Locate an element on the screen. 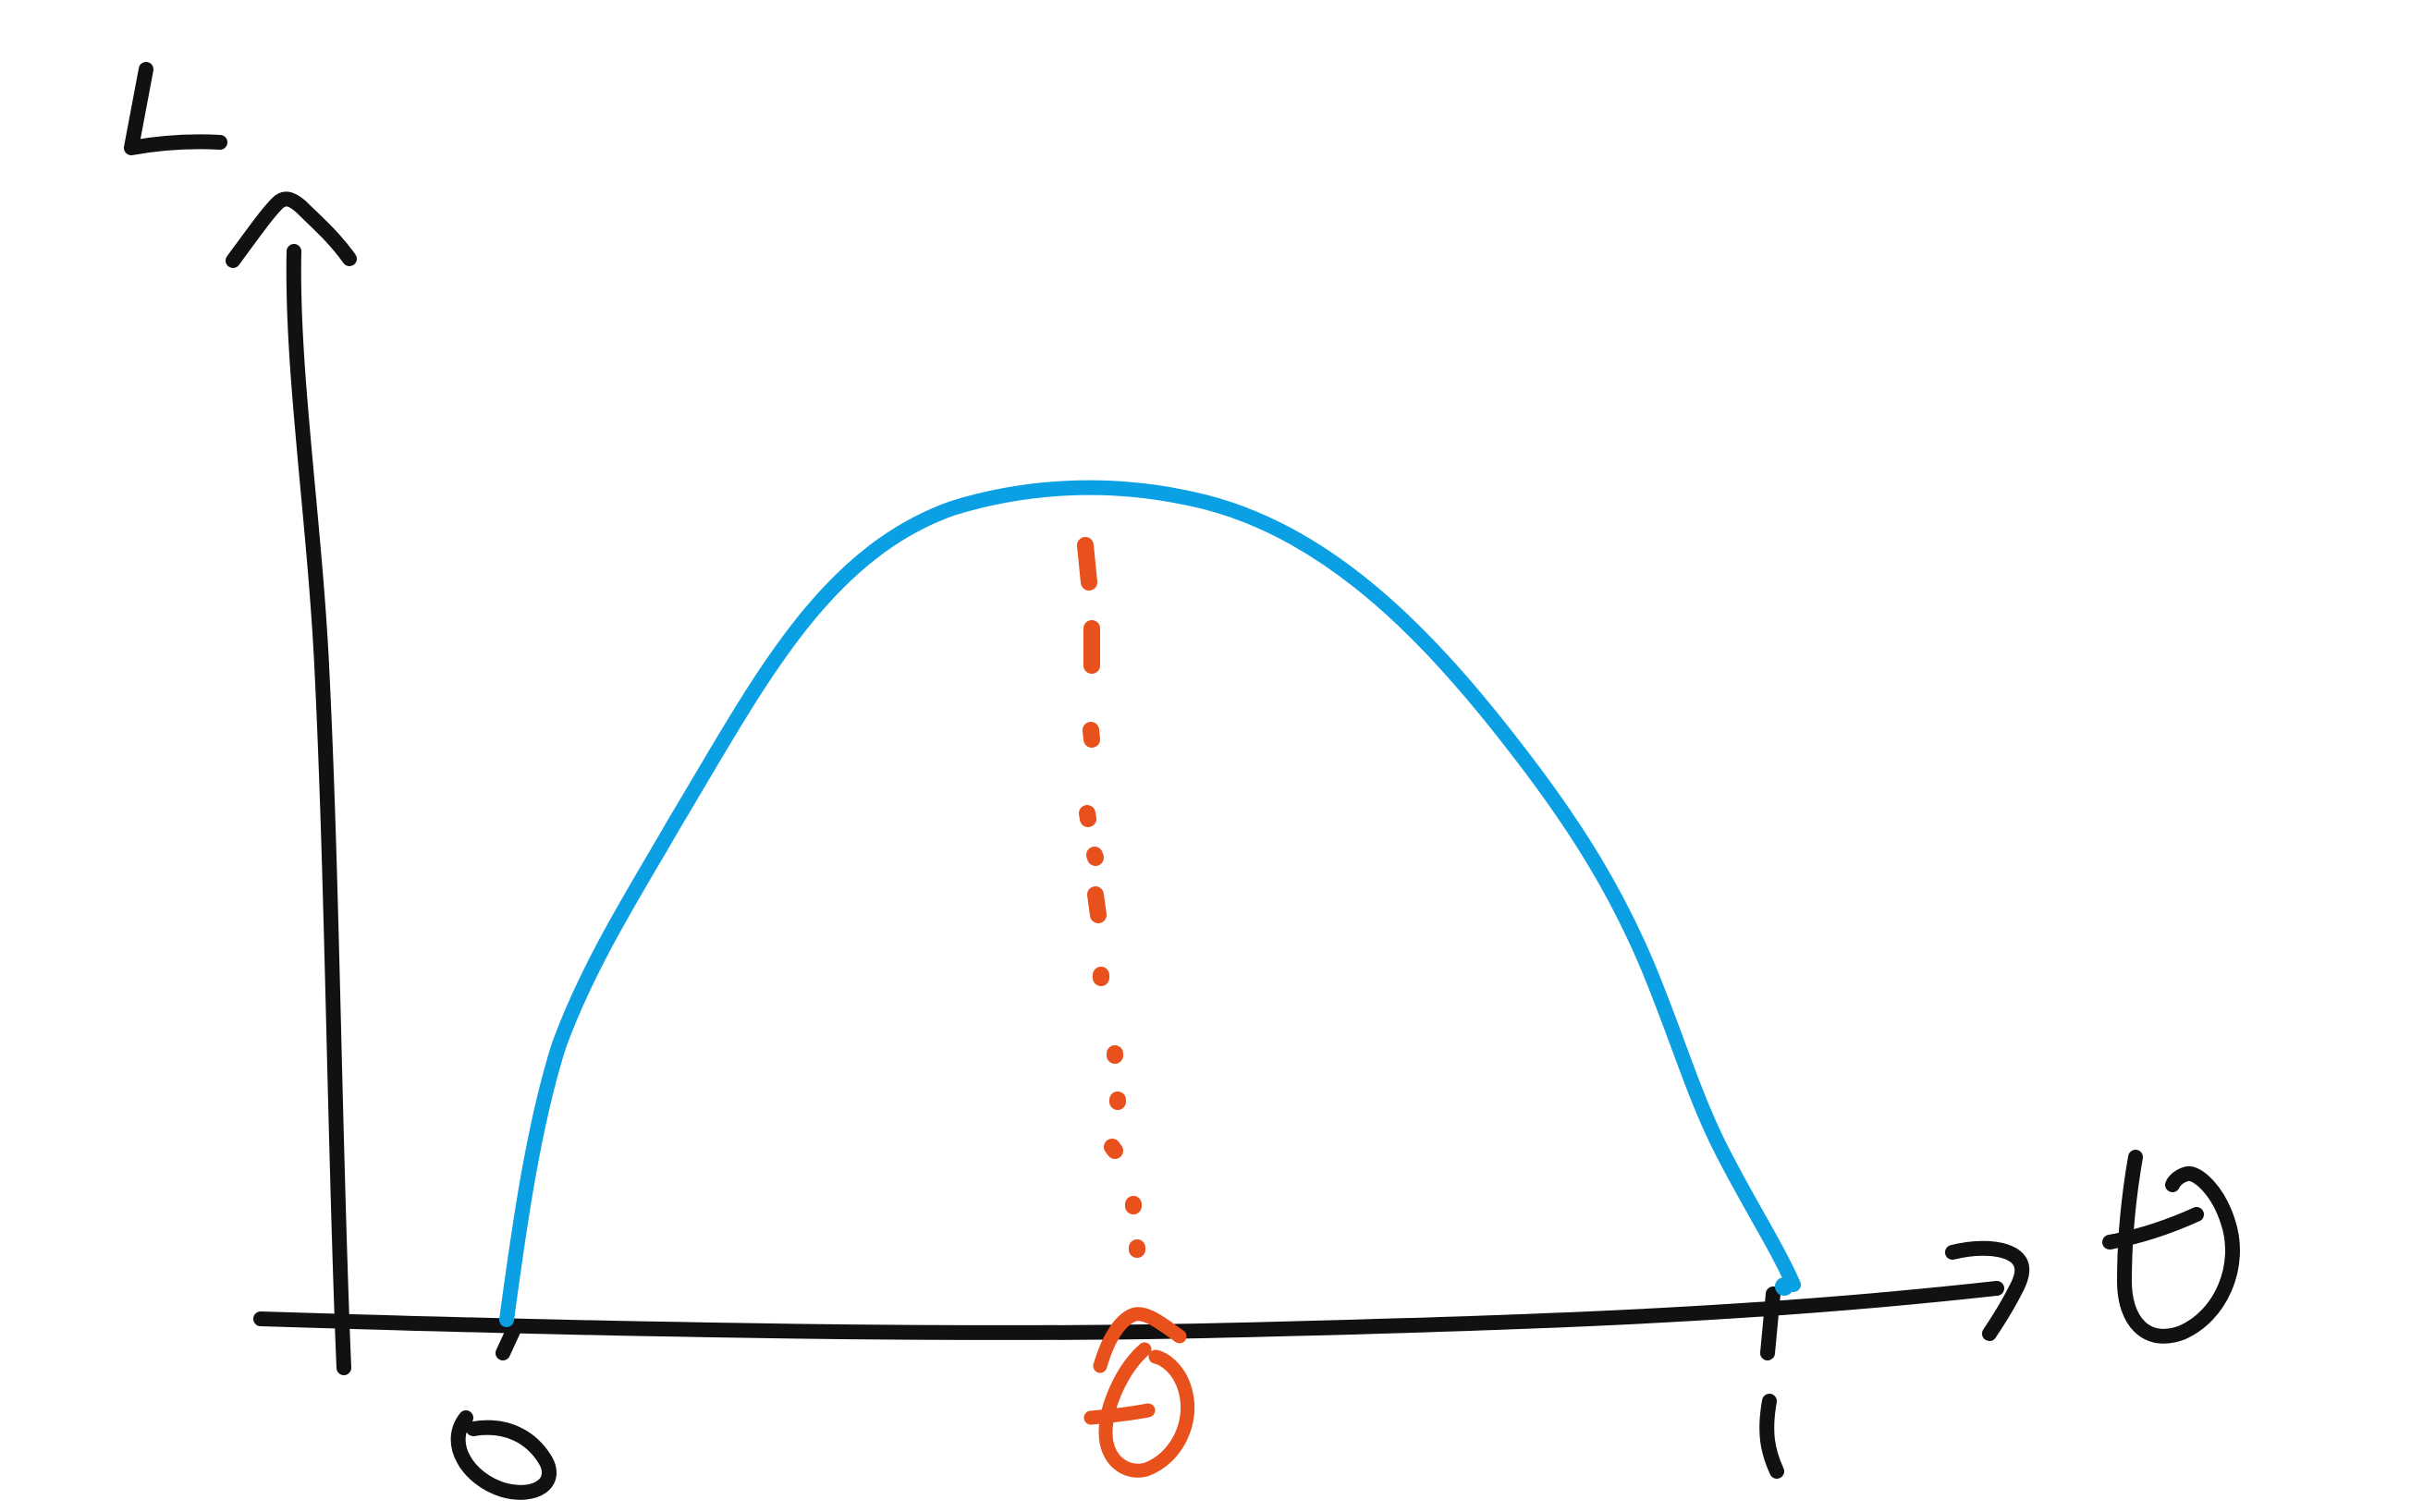  x-axis is located at coordinates (1128, 1311).